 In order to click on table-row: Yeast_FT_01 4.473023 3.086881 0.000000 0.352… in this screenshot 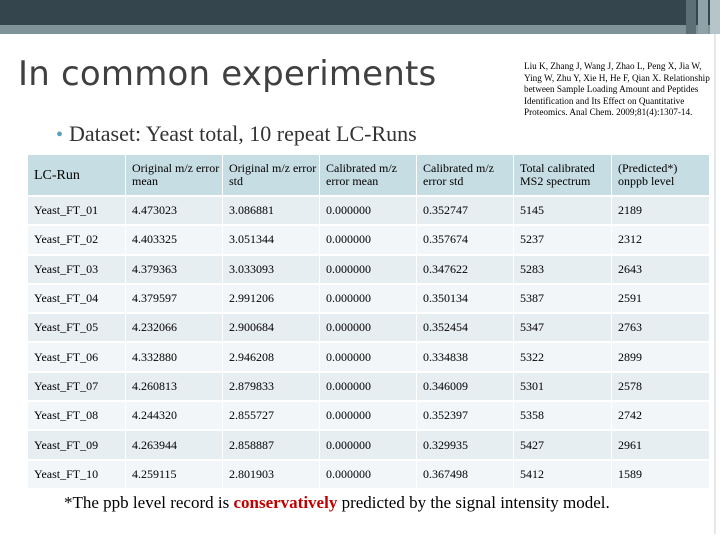, I will do `click(369, 212)`.